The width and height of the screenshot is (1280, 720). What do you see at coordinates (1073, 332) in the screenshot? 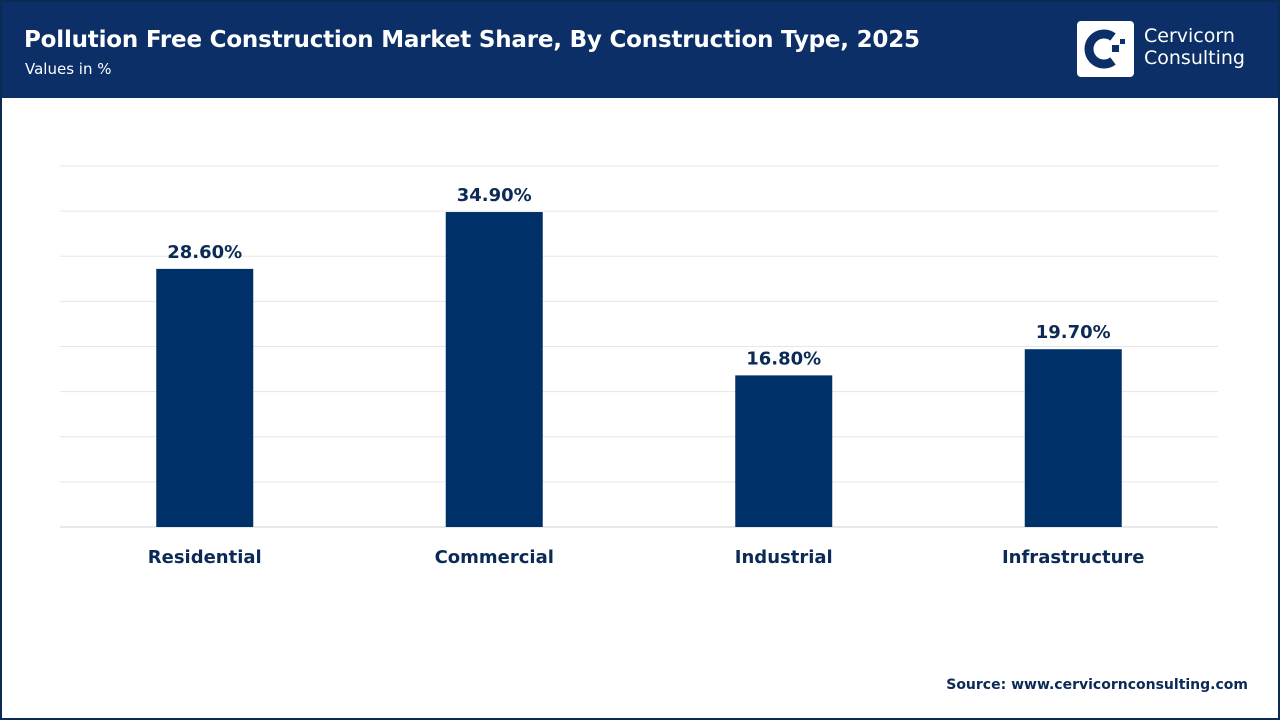
I see `data-label: 19.70%` at bounding box center [1073, 332].